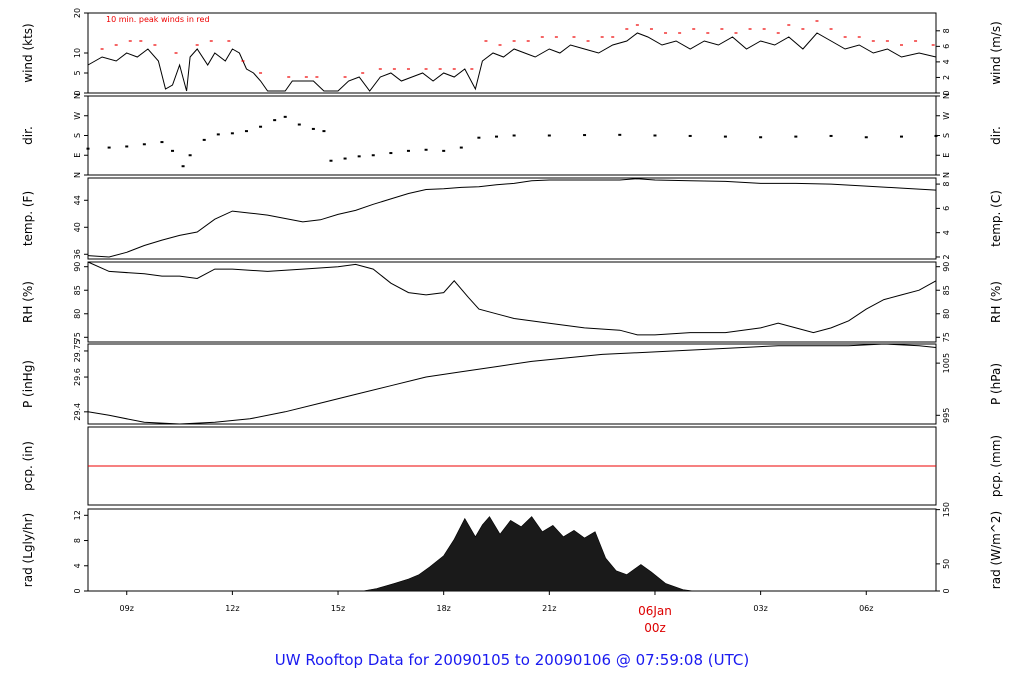 The image size is (1024, 700). Describe the element at coordinates (512, 554) in the screenshot. I see `series-area-solar-radiation` at that location.